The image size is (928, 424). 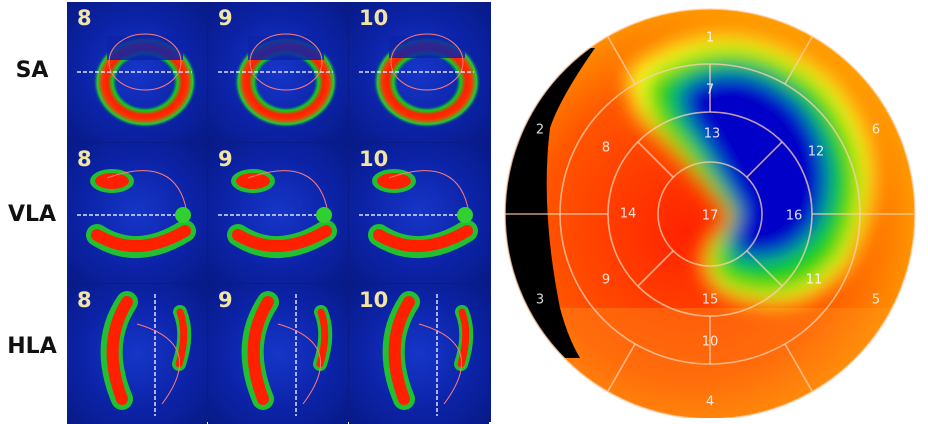 I want to click on vla-slice-8: 8, so click(x=137, y=213).